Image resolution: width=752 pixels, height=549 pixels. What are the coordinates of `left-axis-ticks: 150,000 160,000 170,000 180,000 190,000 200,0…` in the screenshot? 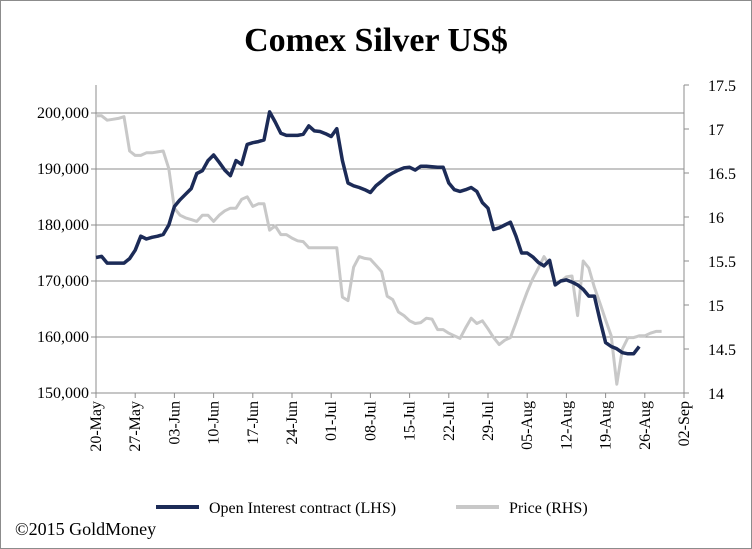 It's located at (66, 253).